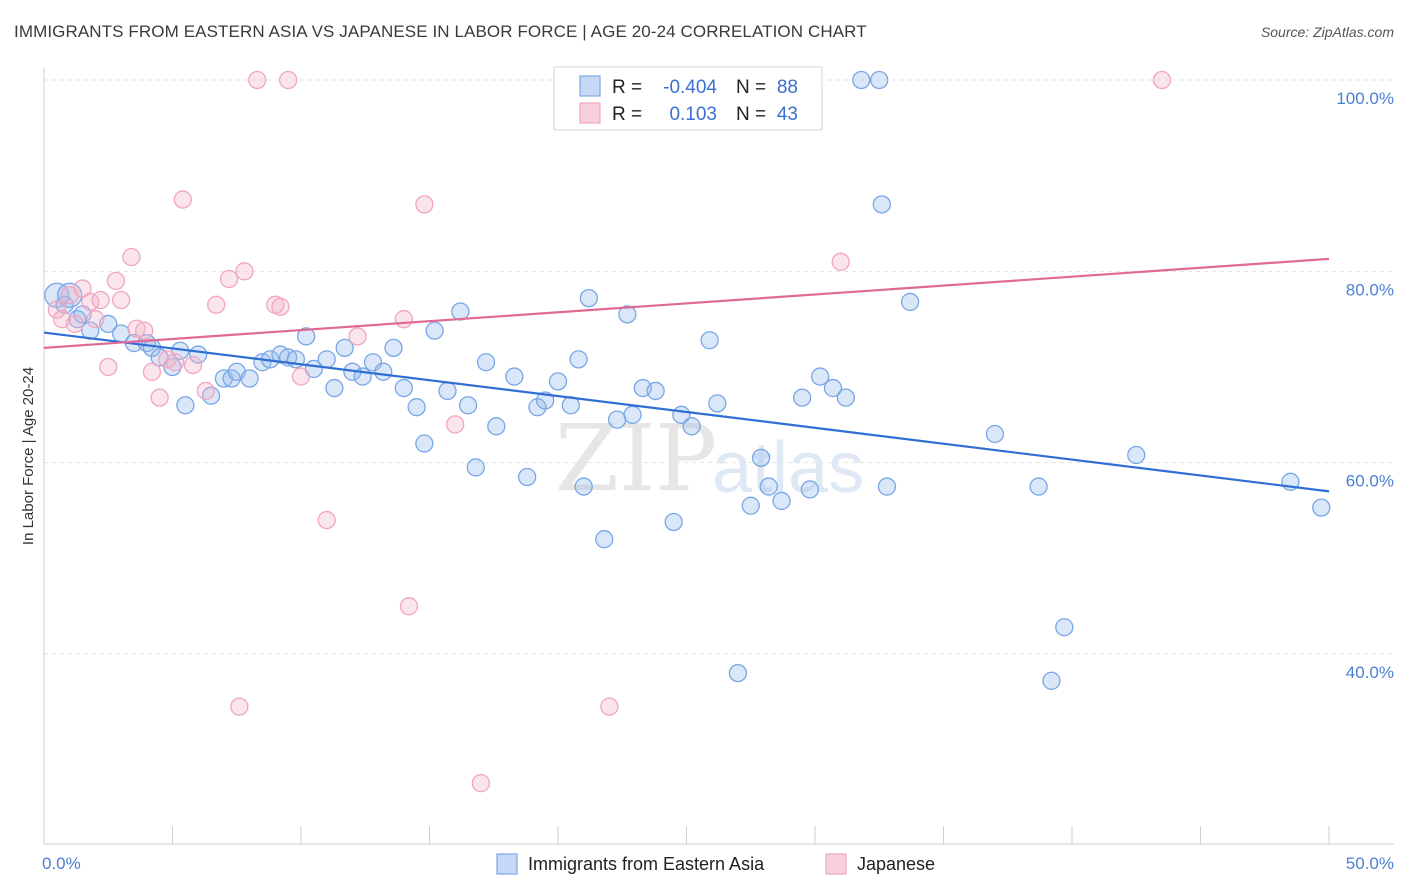 The image size is (1406, 892). Describe the element at coordinates (896, 864) in the screenshot. I see `bottom-legend-label-pink: Japanese` at that location.